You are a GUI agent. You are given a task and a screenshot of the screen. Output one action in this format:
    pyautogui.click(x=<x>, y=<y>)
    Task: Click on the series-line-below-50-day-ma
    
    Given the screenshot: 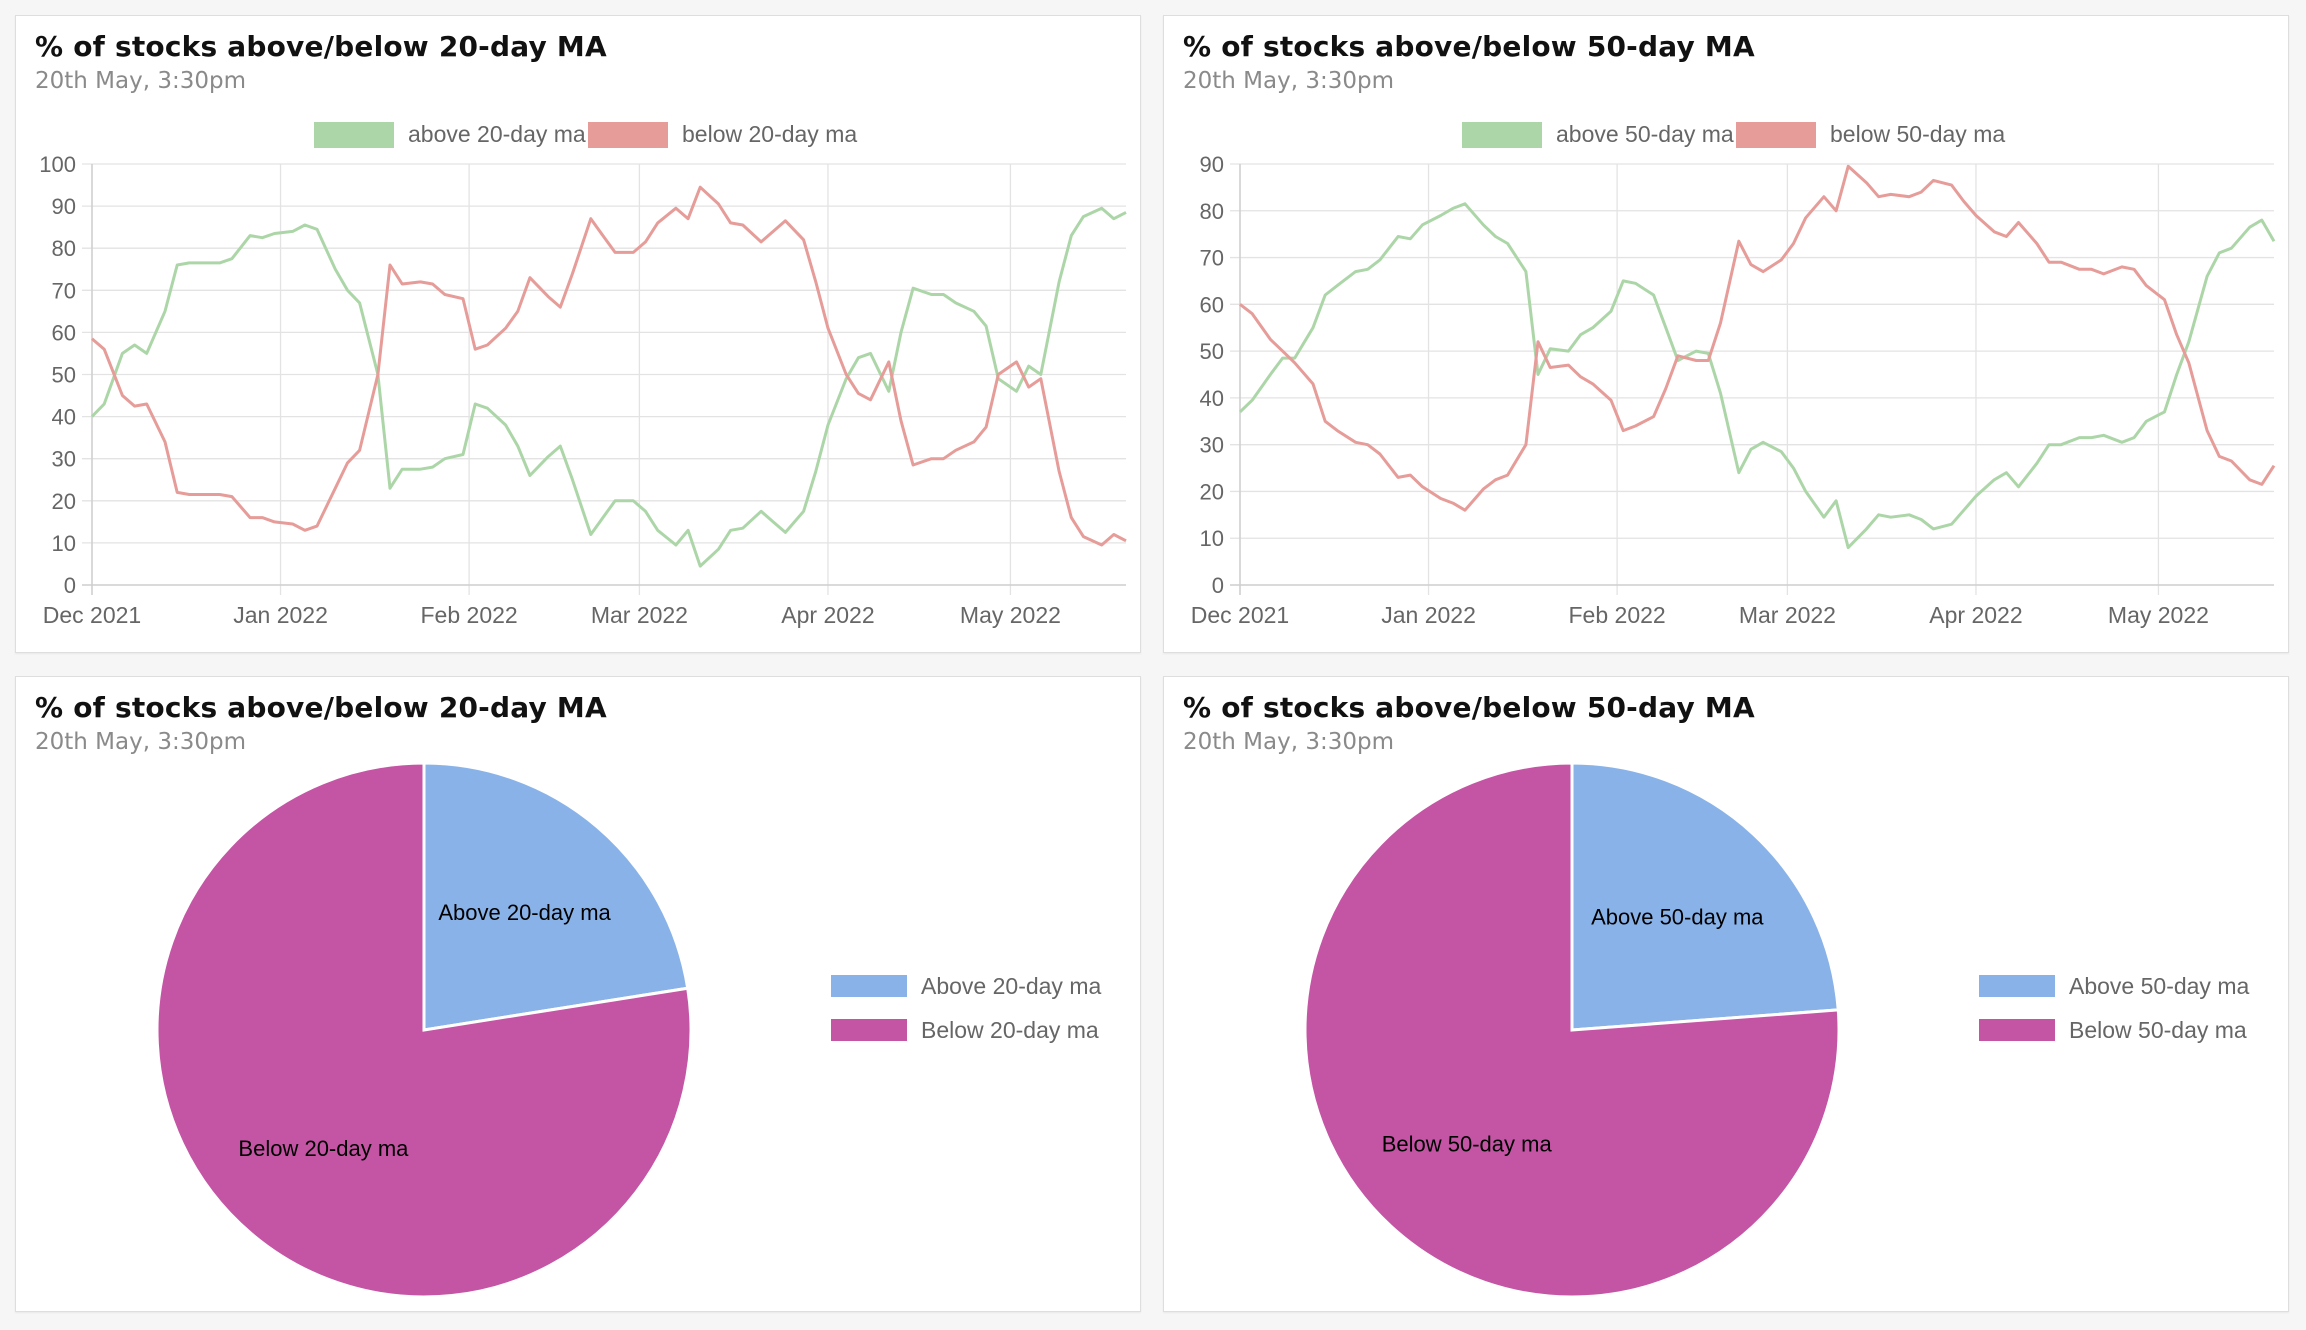 What is the action you would take?
    pyautogui.click(x=1757, y=338)
    